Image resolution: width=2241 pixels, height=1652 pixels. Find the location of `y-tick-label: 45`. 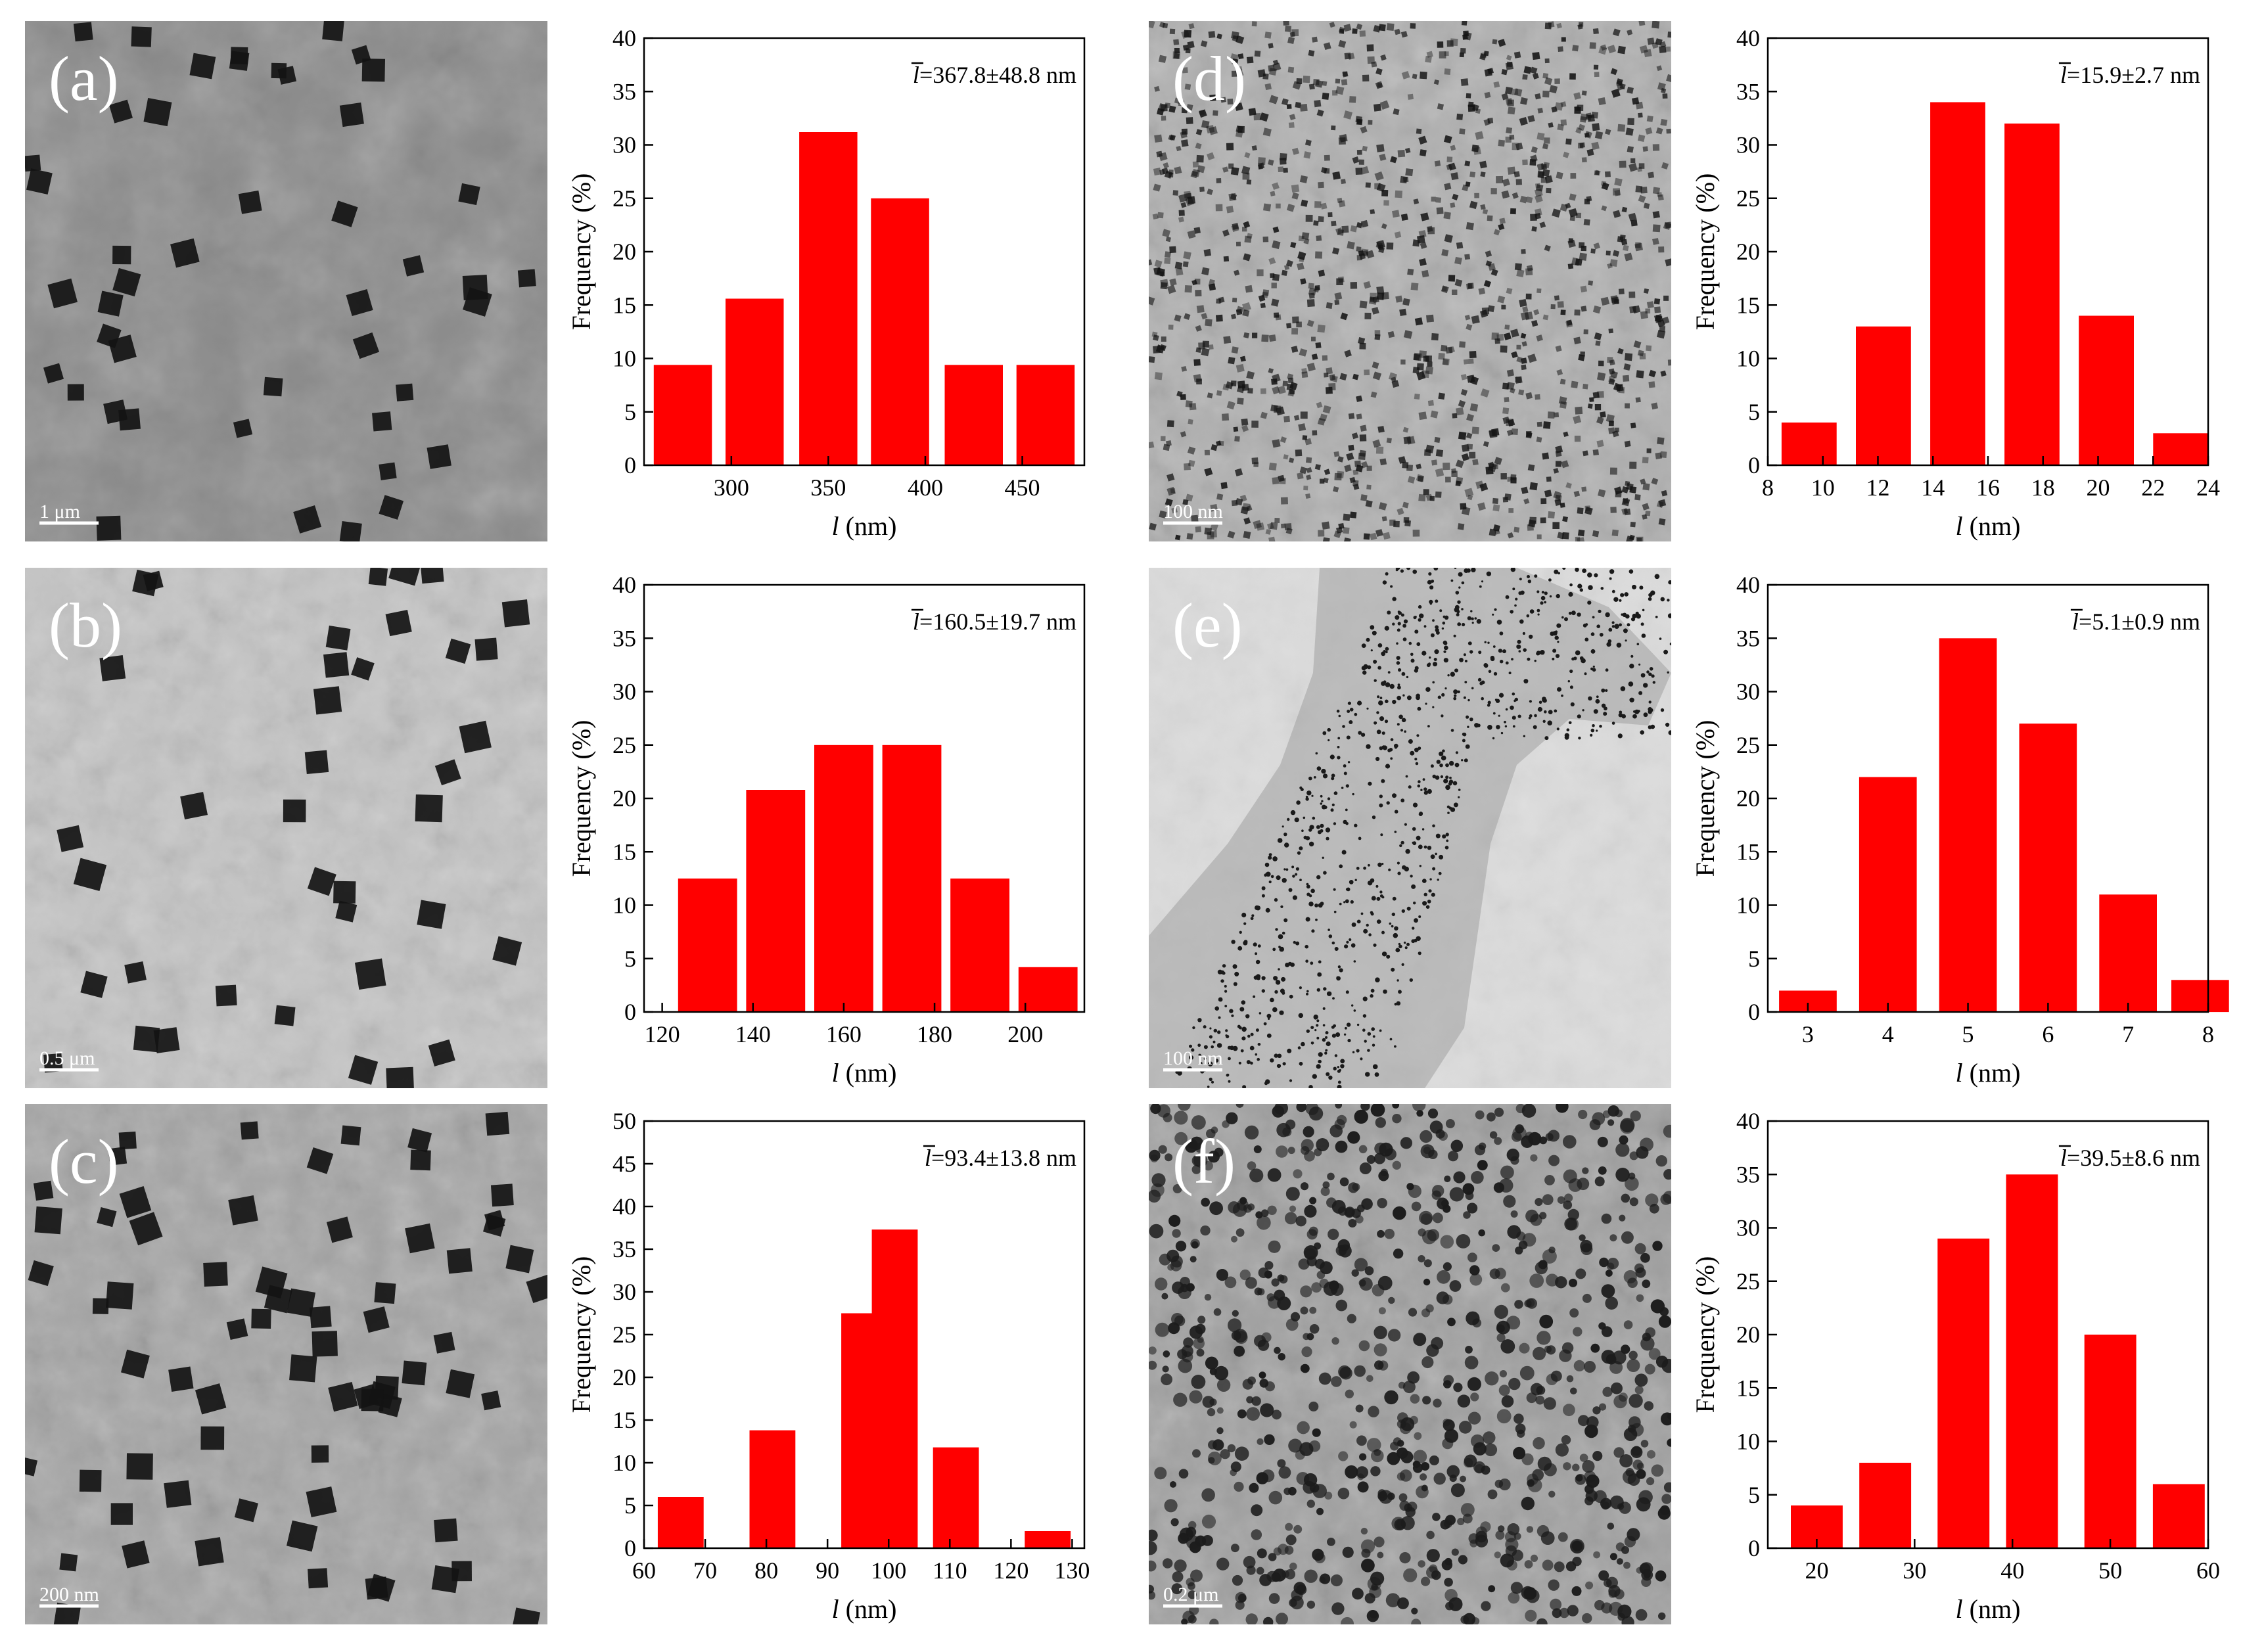

y-tick-label: 45 is located at coordinates (624, 1164).